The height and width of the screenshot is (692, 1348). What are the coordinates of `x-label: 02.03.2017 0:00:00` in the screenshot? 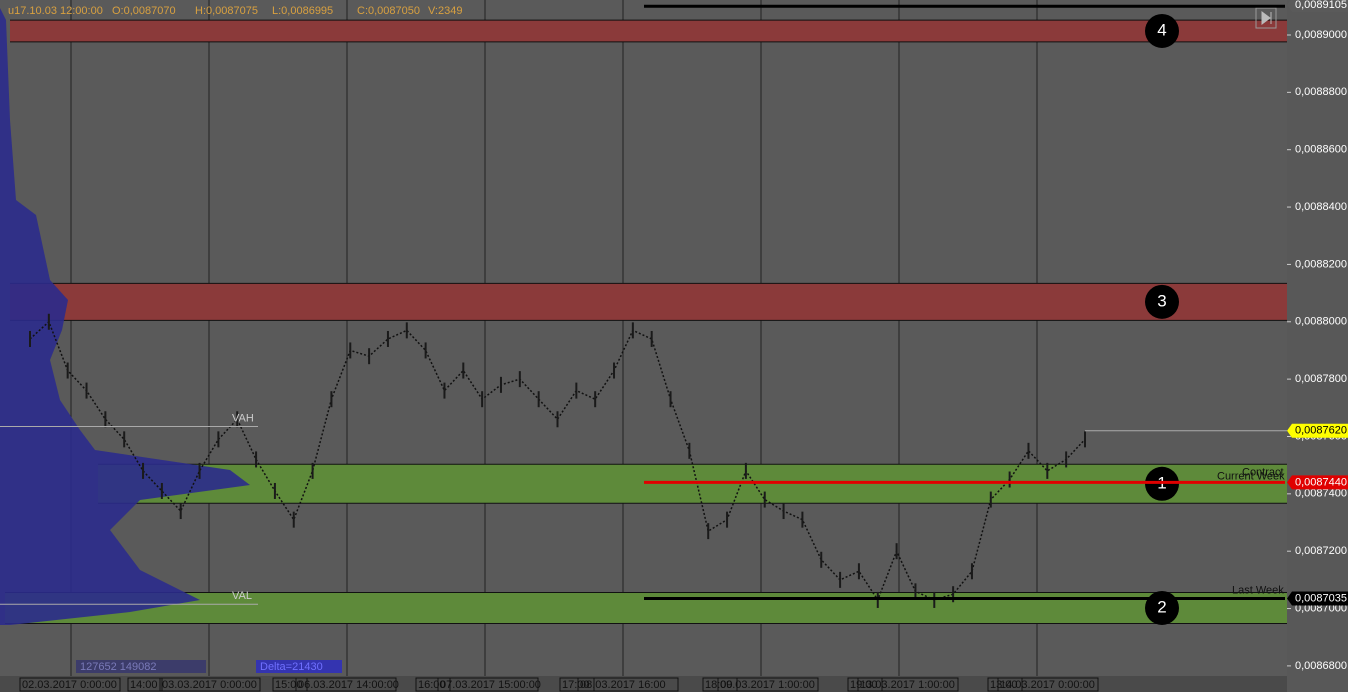 It's located at (69, 685).